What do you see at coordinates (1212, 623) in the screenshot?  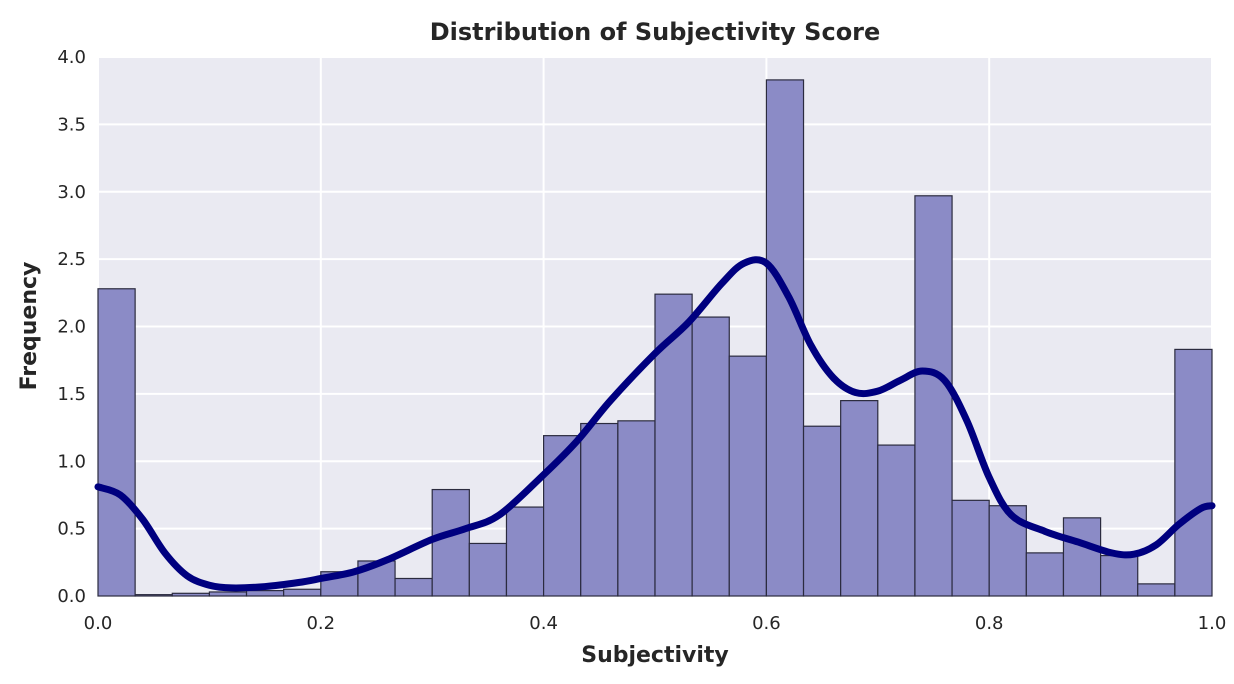 I see `x-tick-label: 1.0` at bounding box center [1212, 623].